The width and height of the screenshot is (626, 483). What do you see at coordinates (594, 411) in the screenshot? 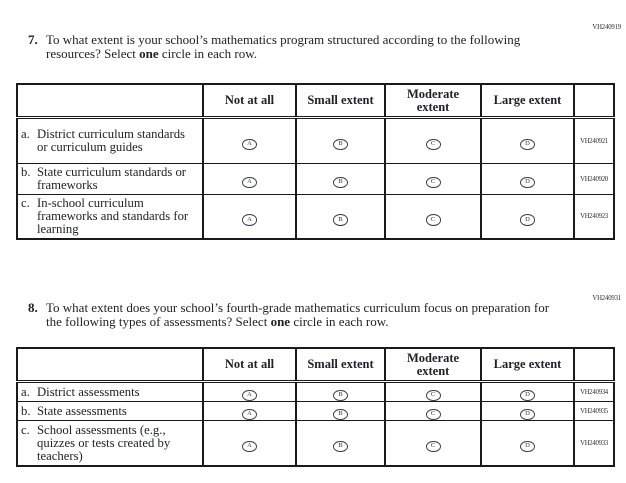
I see `row-item-code: VH240935` at bounding box center [594, 411].